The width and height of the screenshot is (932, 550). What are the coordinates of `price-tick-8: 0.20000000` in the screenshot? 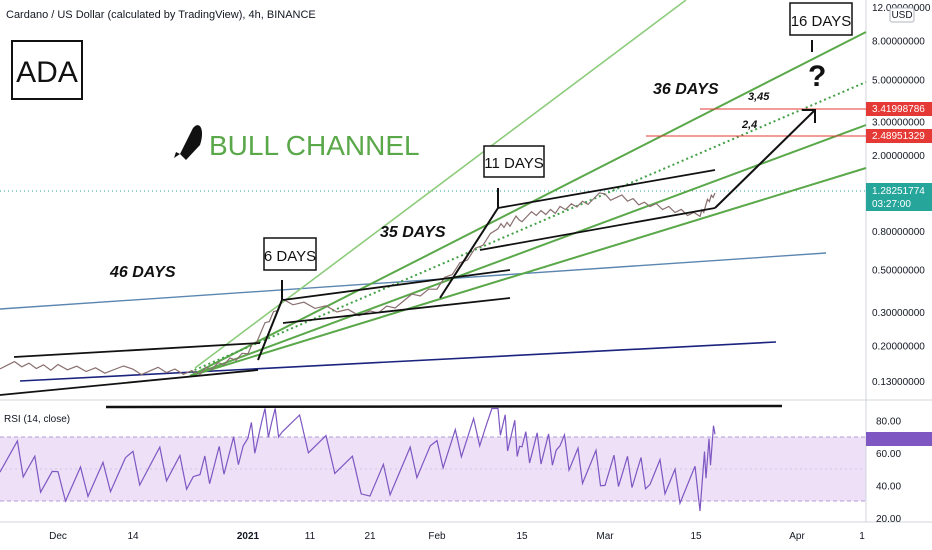 It's located at (898, 346).